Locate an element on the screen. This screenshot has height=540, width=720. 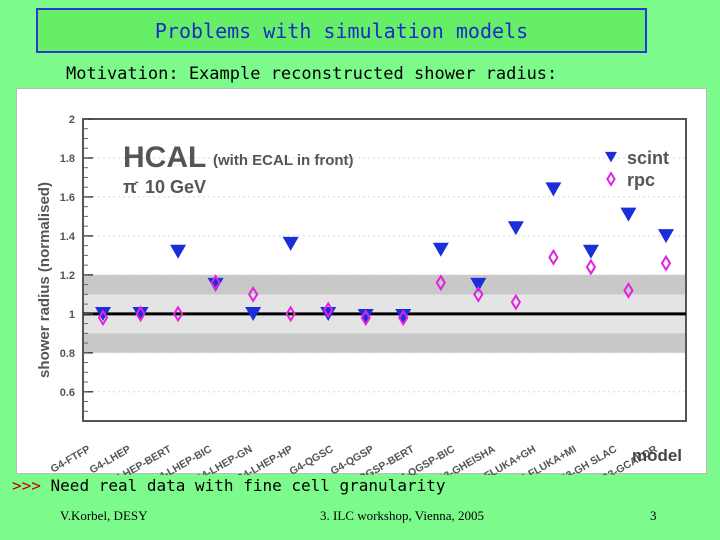
x-tick-label-6: G4-QGSC is located at coordinates (312, 459).